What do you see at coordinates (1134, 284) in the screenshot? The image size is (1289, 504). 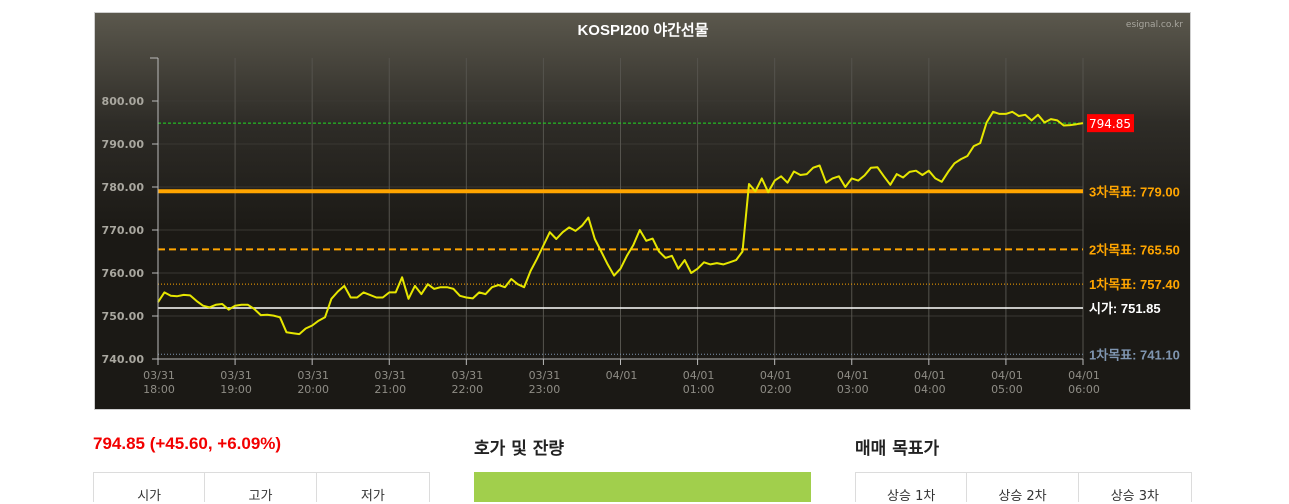 I see `reference-label: 1차목표: 757.40` at bounding box center [1134, 284].